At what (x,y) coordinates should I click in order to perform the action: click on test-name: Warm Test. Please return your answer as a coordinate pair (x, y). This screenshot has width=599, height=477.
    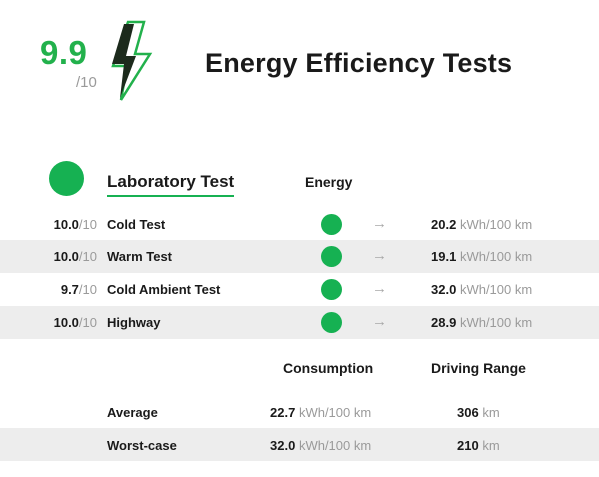
    Looking at the image, I should click on (140, 256).